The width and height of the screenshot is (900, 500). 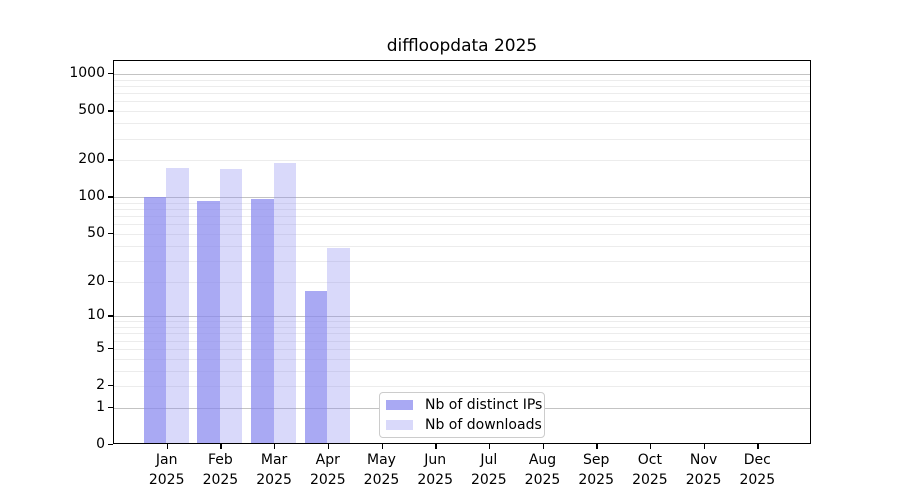 I want to click on x-tick-month: Aug, so click(x=542, y=460).